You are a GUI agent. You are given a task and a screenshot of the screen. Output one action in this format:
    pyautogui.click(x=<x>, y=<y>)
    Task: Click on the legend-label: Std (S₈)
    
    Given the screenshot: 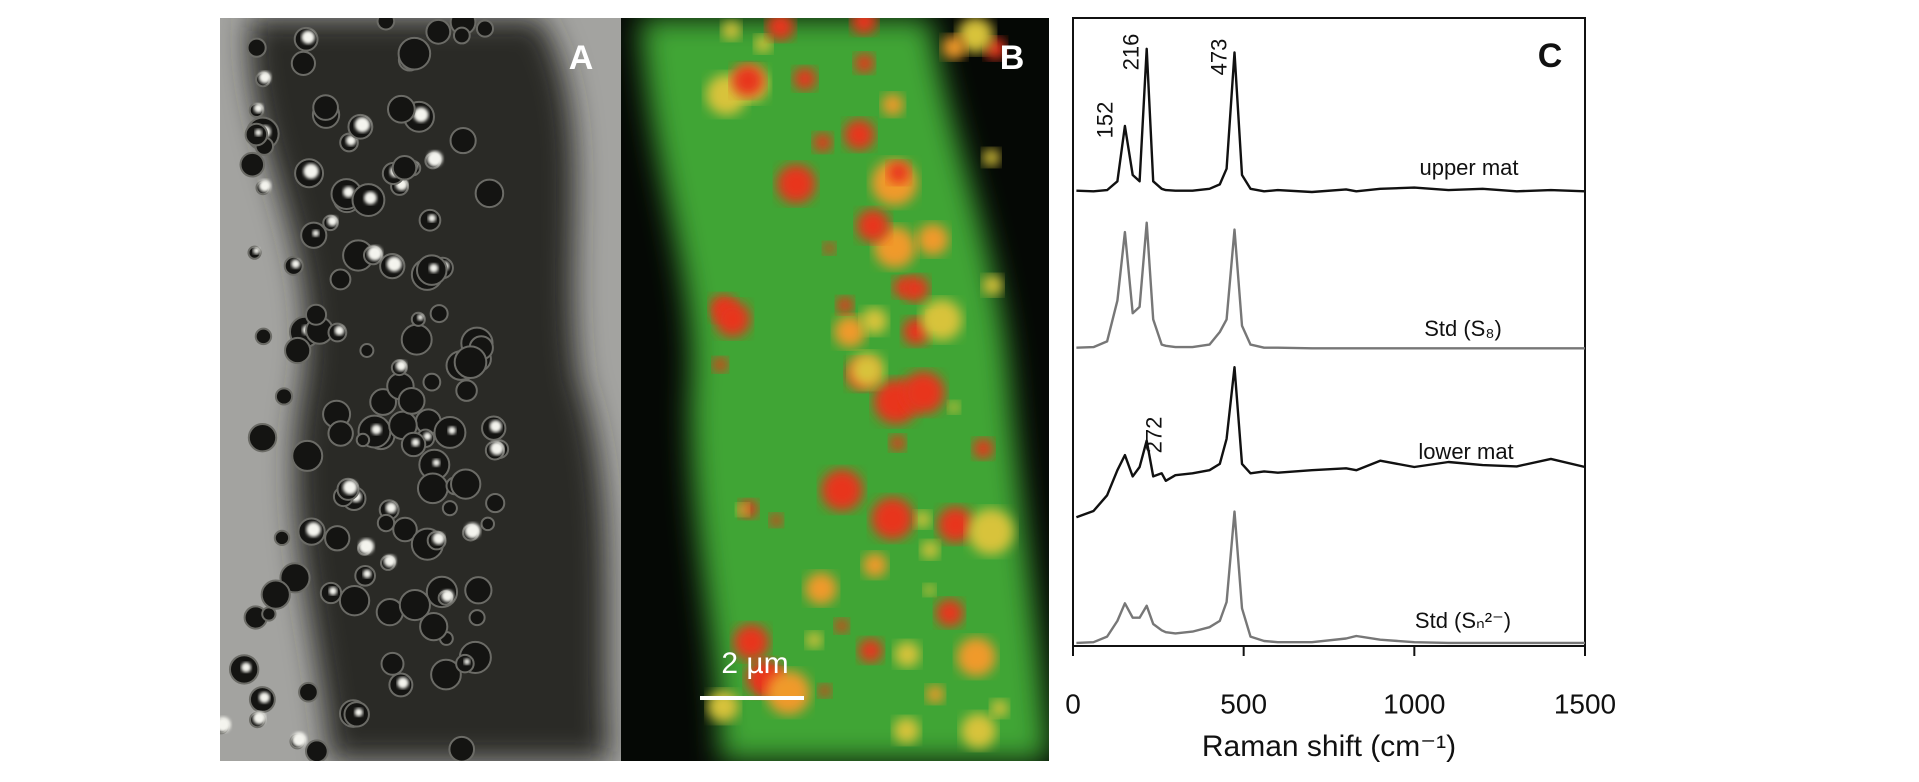 What is the action you would take?
    pyautogui.click(x=1463, y=328)
    